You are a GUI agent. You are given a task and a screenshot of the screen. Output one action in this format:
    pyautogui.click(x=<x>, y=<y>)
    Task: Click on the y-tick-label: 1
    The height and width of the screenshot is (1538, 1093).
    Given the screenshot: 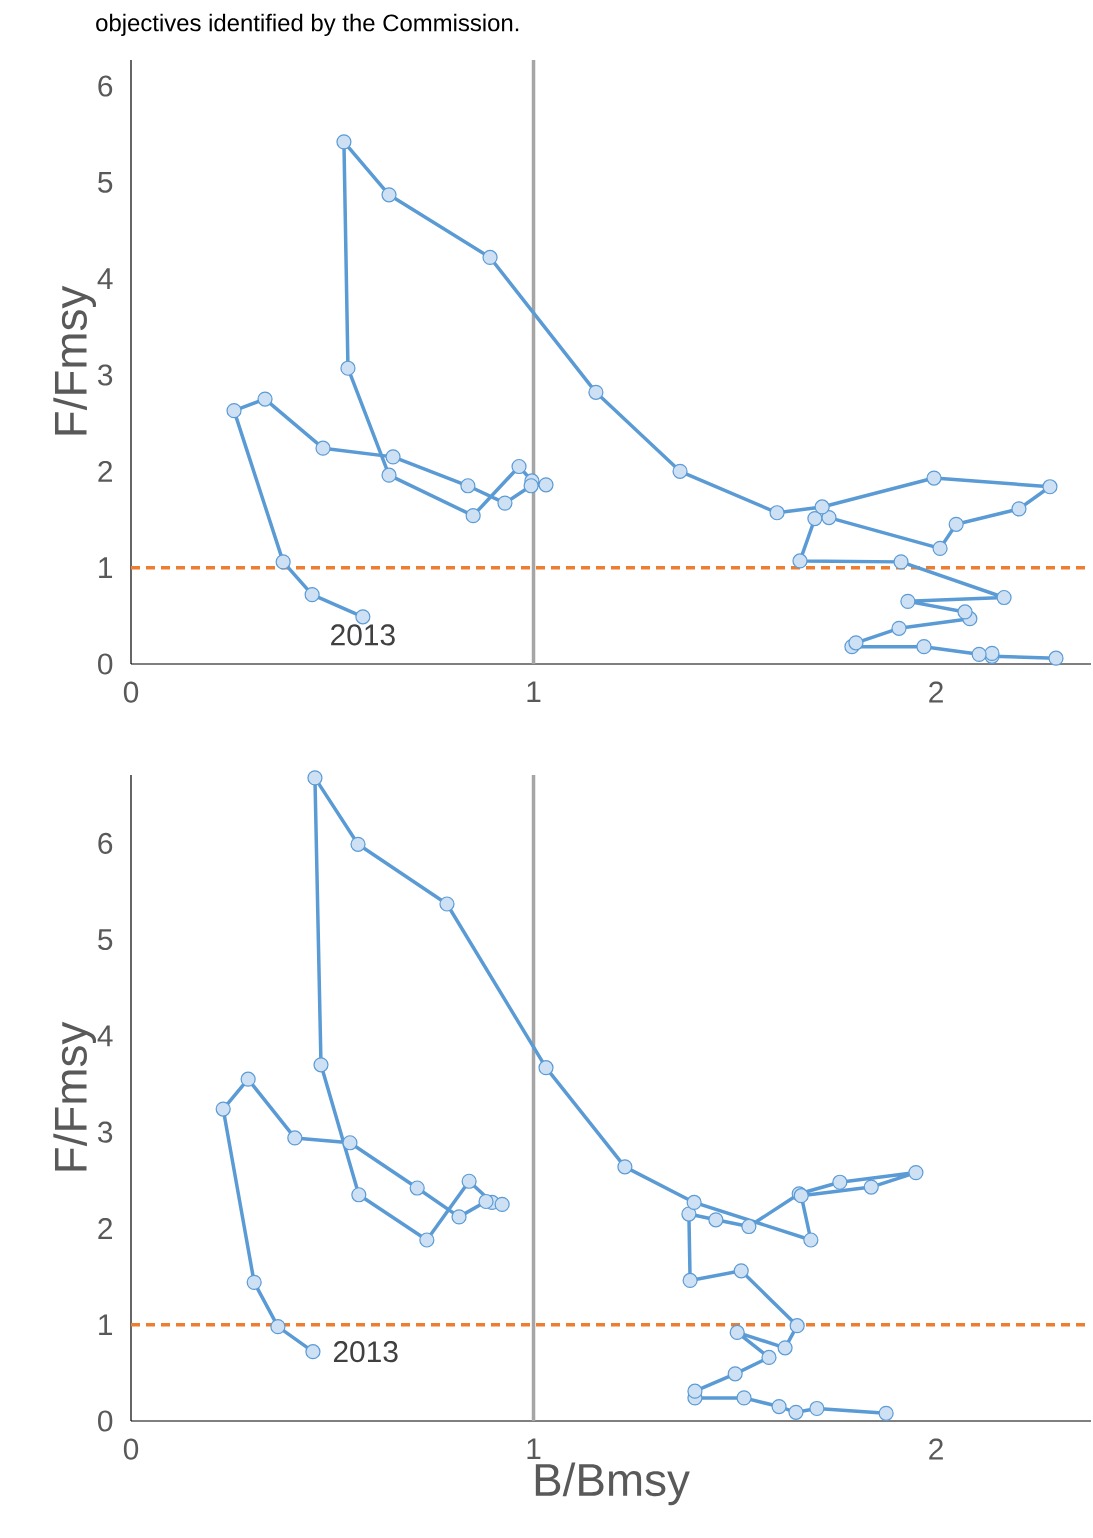 What is the action you would take?
    pyautogui.click(x=106, y=567)
    